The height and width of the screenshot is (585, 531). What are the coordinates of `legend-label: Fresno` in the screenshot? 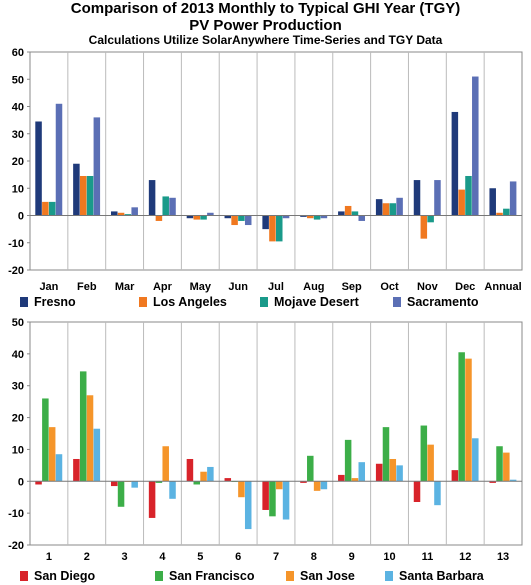 It's located at (55, 302).